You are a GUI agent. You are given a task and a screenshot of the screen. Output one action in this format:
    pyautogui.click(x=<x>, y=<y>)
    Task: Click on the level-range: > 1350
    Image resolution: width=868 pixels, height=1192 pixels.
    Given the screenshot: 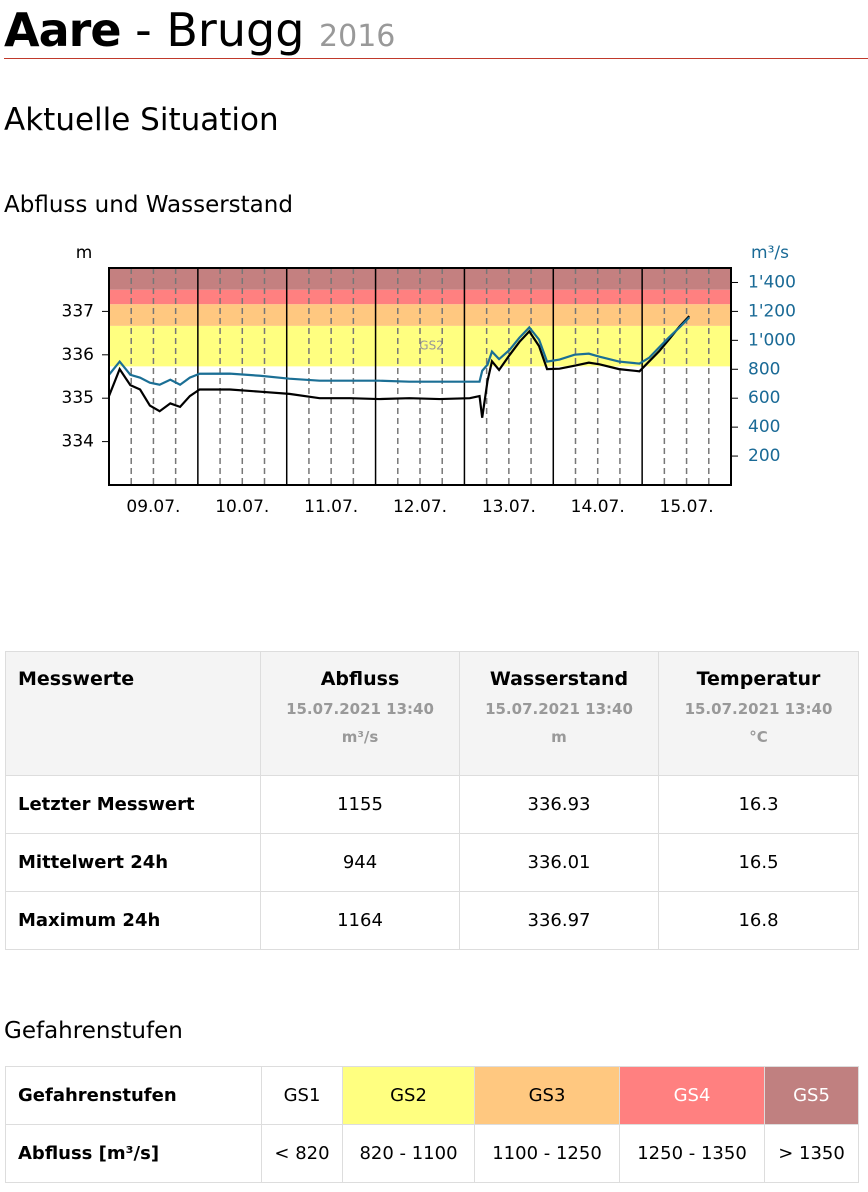 What is the action you would take?
    pyautogui.click(x=811, y=1153)
    